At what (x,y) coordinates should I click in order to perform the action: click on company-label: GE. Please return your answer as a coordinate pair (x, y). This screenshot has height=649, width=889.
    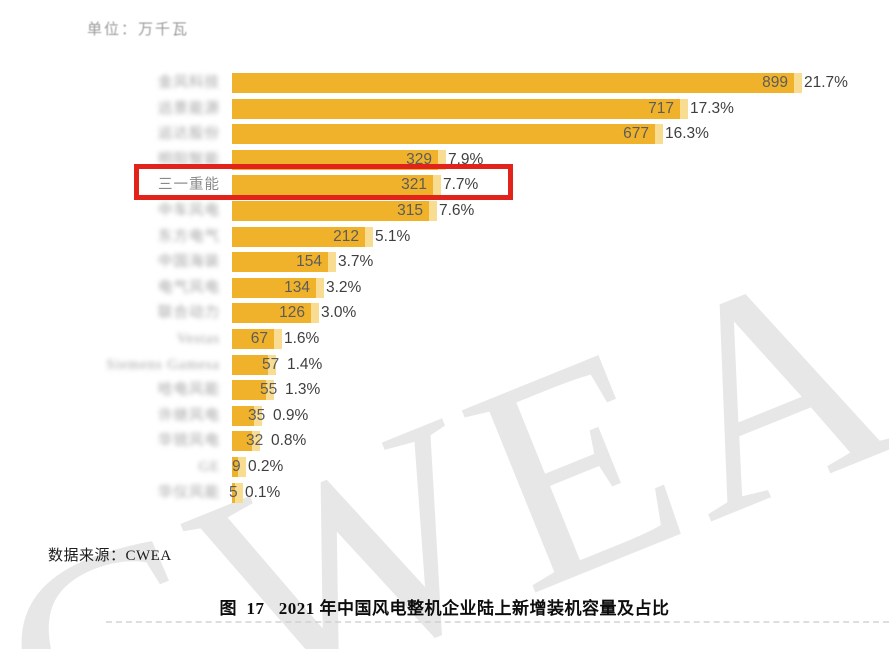
    Looking at the image, I should click on (209, 467).